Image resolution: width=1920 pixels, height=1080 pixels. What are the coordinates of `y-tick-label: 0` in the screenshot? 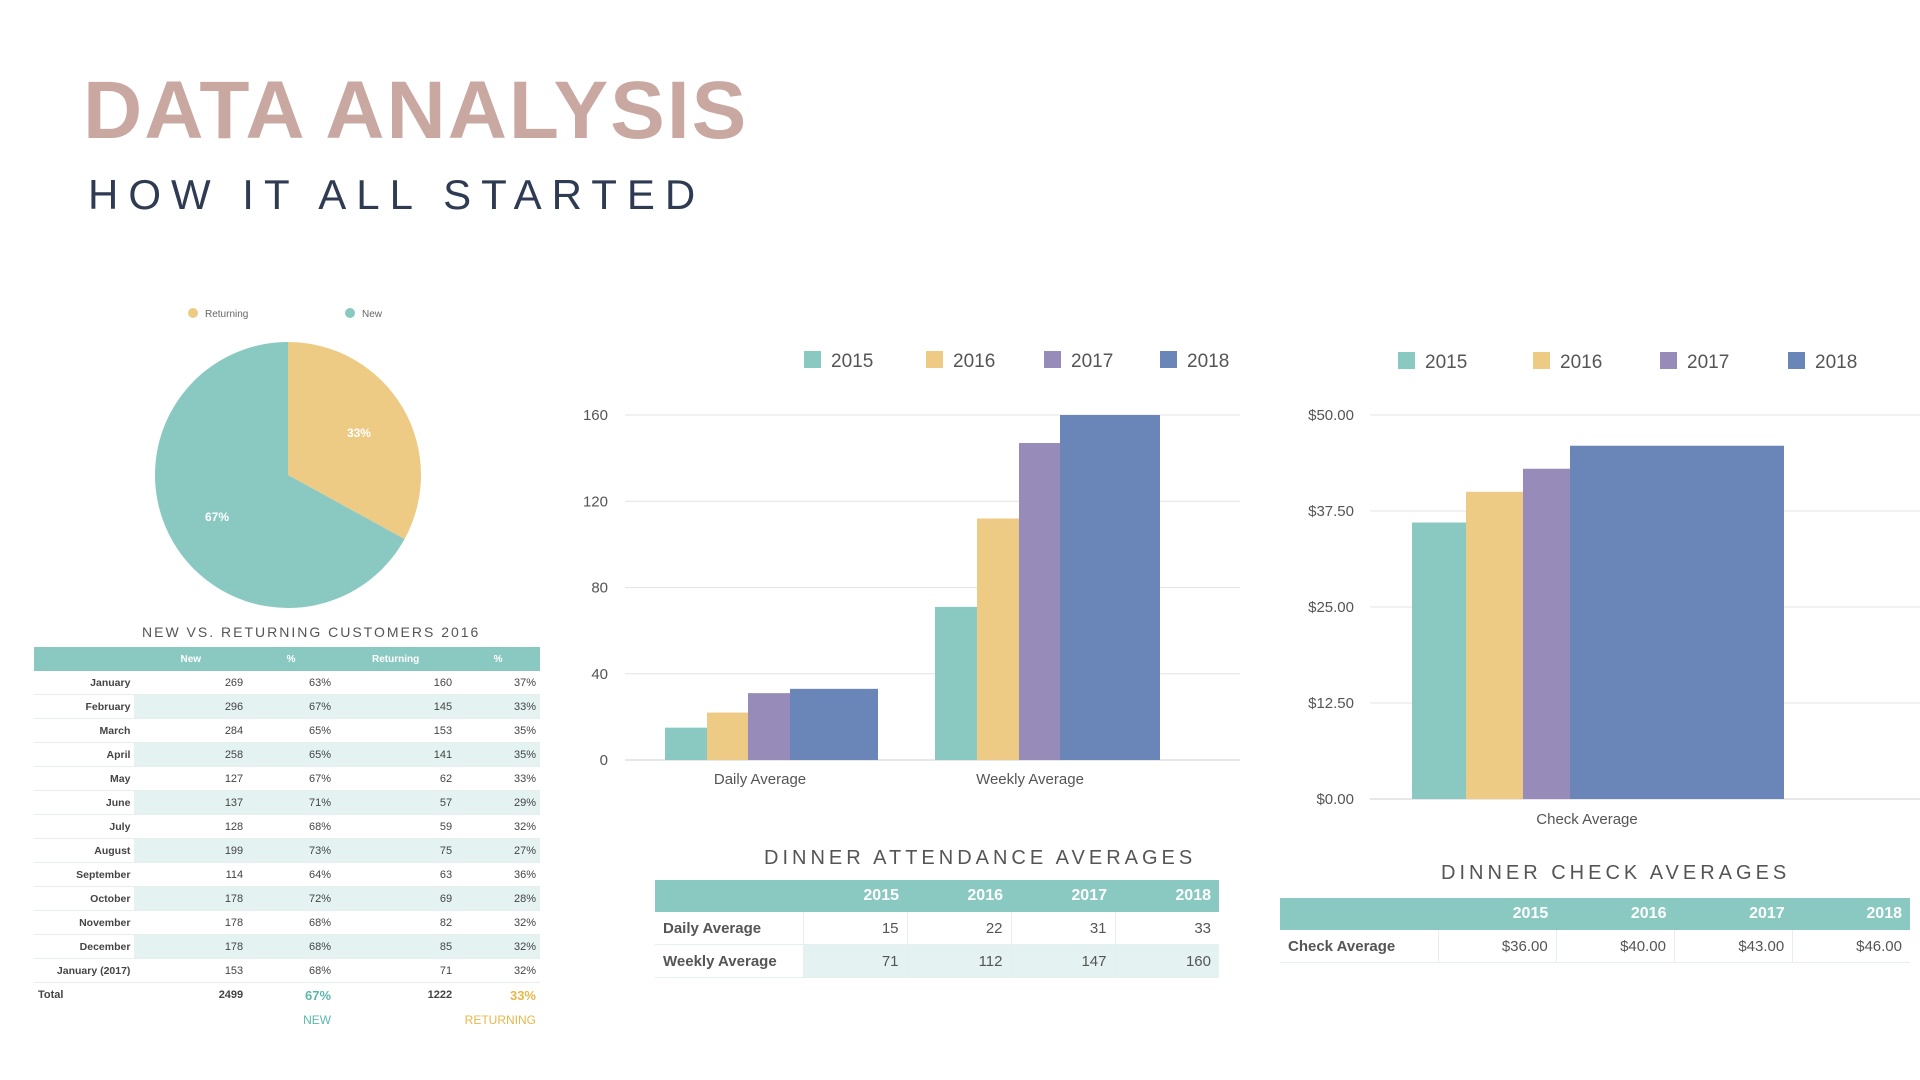 It's located at (604, 760).